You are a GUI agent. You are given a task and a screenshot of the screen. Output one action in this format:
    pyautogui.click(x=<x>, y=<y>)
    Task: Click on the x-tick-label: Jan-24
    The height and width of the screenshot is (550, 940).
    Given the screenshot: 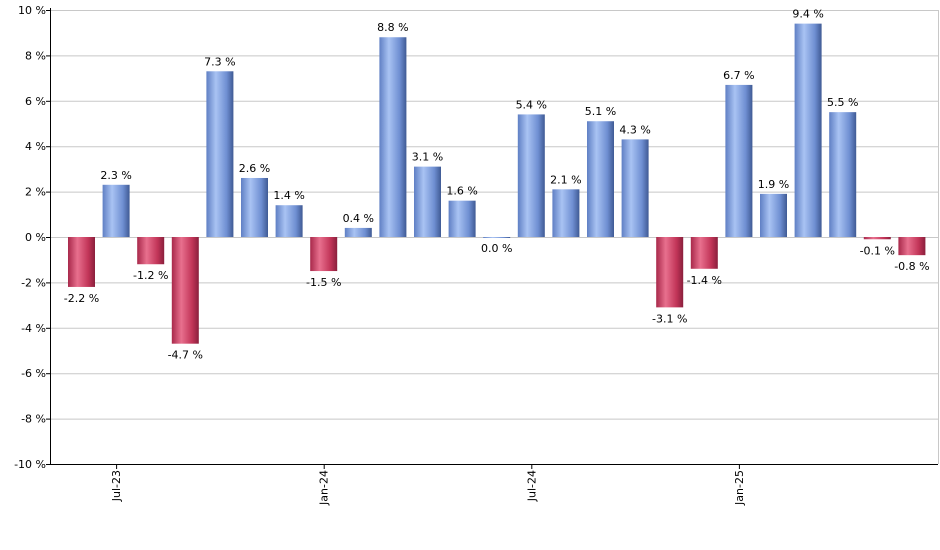 What is the action you would take?
    pyautogui.click(x=324, y=488)
    